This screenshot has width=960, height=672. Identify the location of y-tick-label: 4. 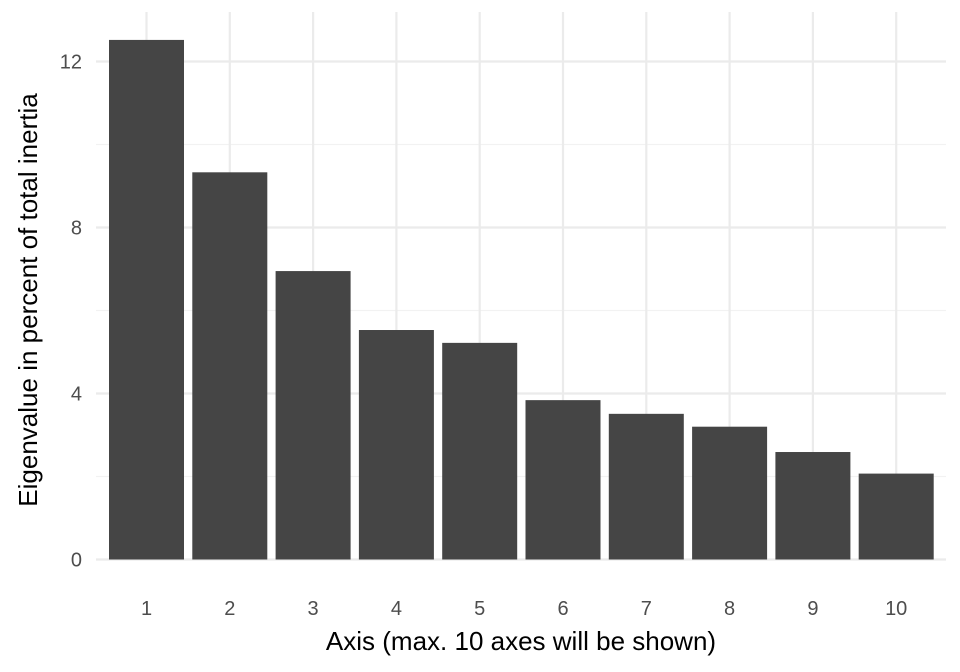
(76, 395).